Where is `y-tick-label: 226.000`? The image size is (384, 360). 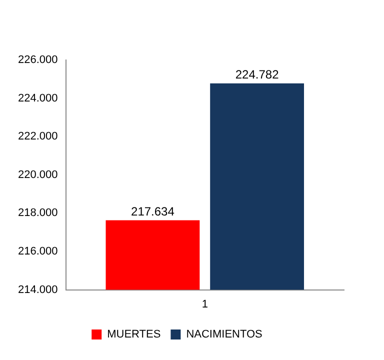 y-tick-label: 226.000 is located at coordinates (38, 60).